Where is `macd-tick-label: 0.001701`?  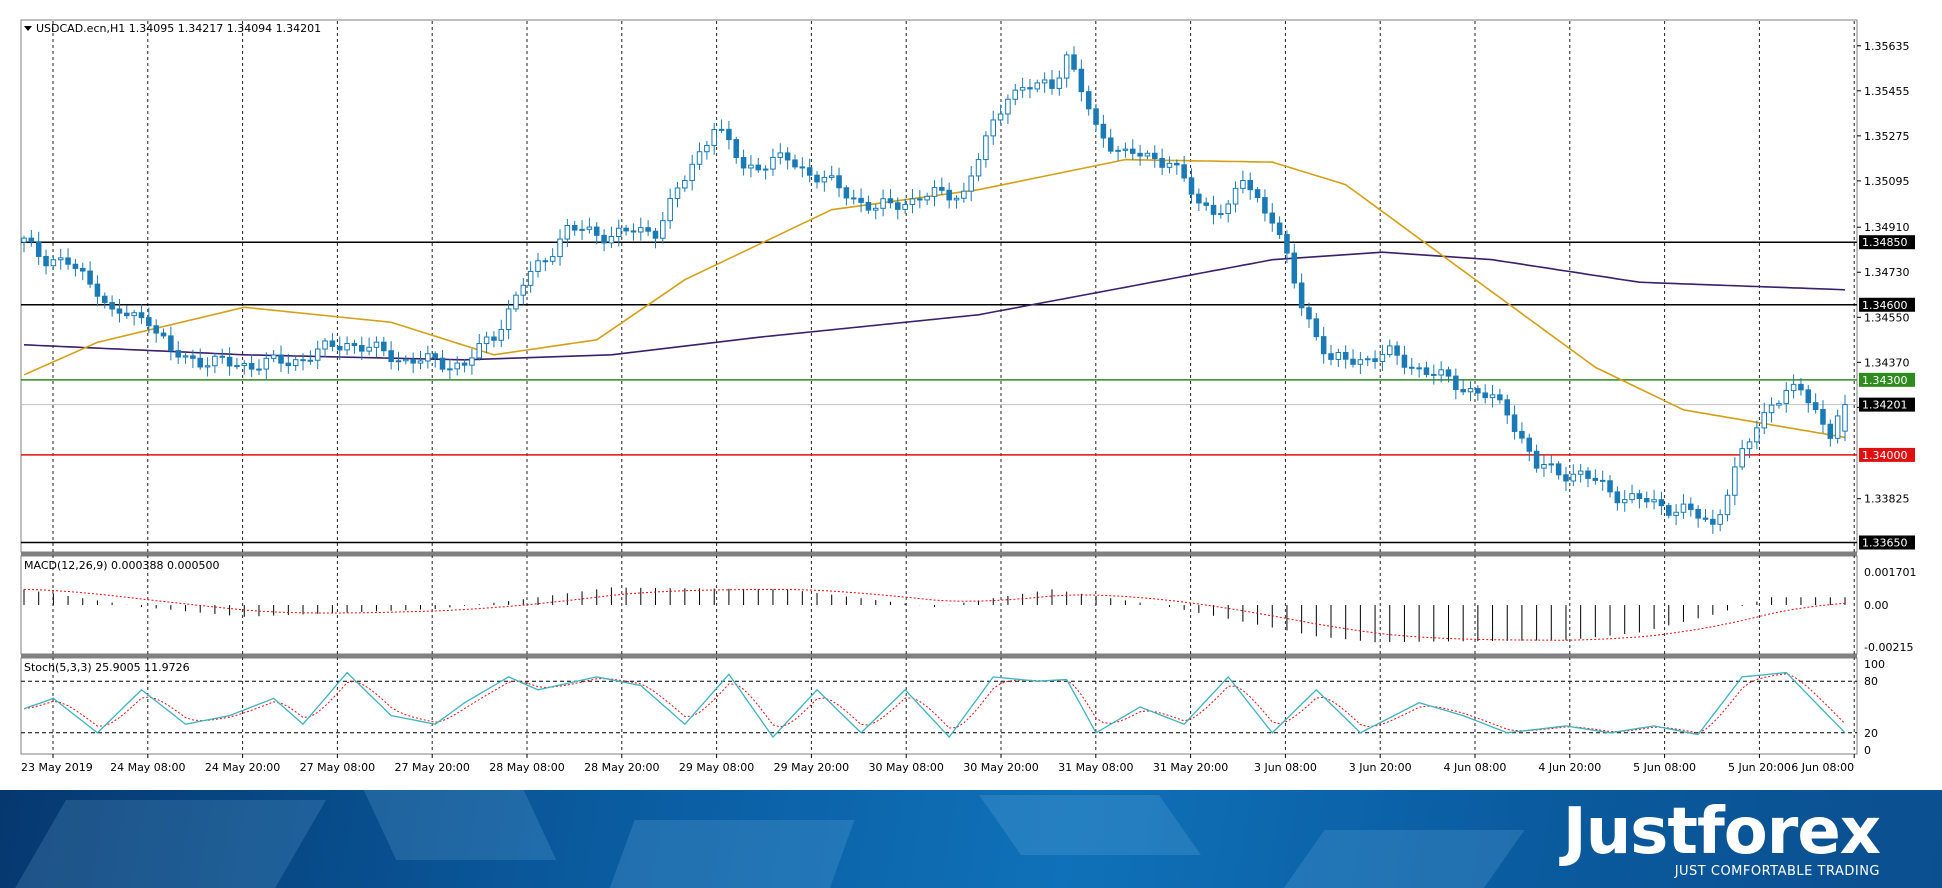
macd-tick-label: 0.001701 is located at coordinates (1890, 572).